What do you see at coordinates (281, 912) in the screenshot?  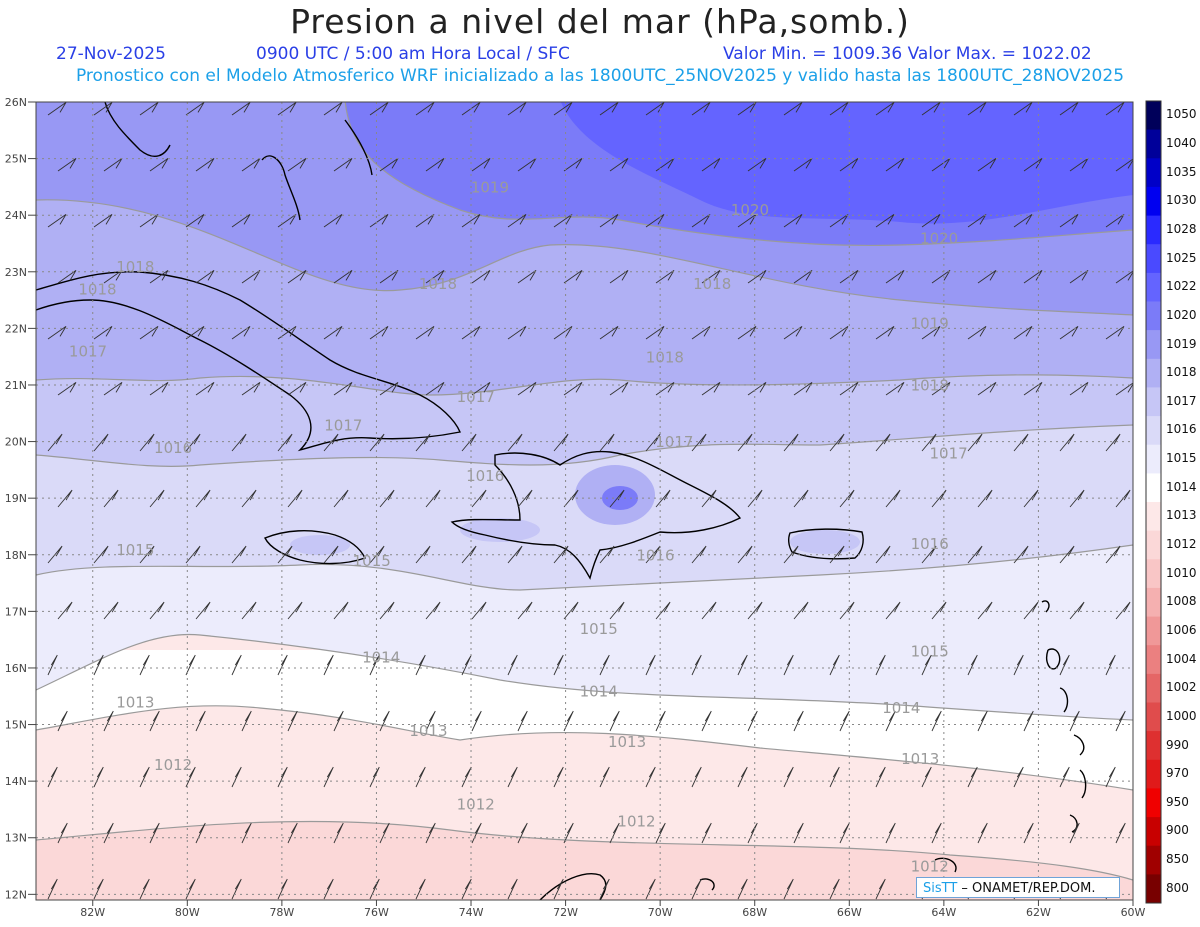 I see `lon-label: 78W` at bounding box center [281, 912].